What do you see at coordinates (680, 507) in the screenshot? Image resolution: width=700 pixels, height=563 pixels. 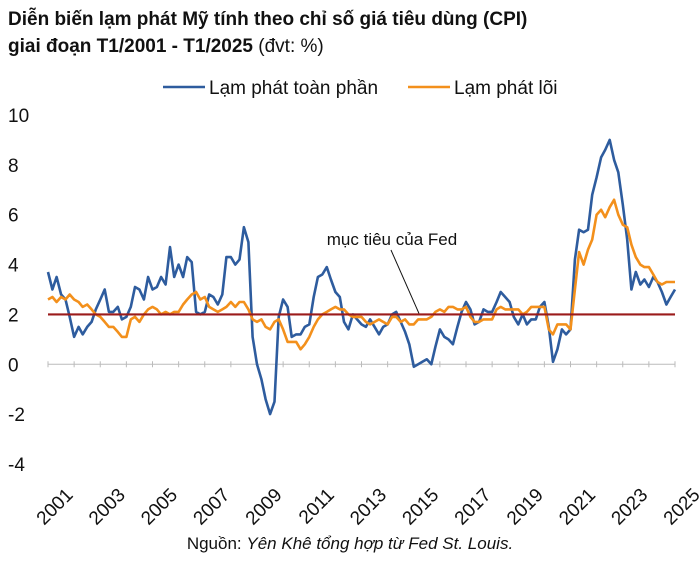 I see `x-tick-label: 2025` at bounding box center [680, 507].